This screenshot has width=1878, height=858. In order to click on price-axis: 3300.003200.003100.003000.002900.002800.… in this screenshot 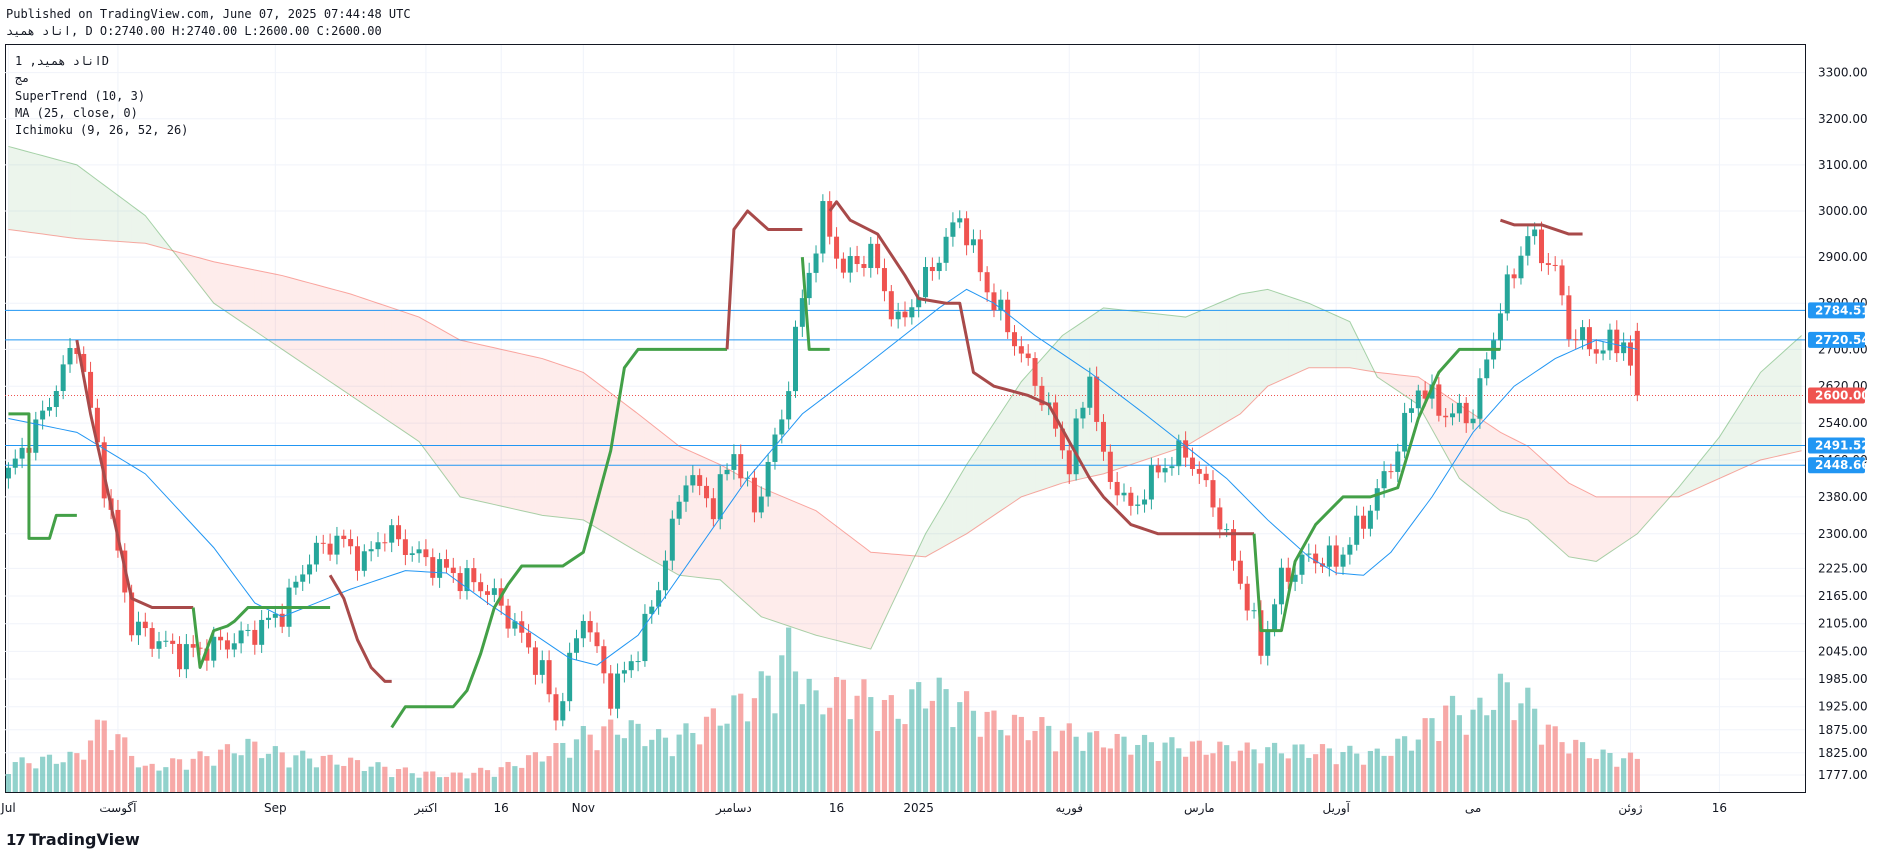, I will do `click(1843, 424)`.